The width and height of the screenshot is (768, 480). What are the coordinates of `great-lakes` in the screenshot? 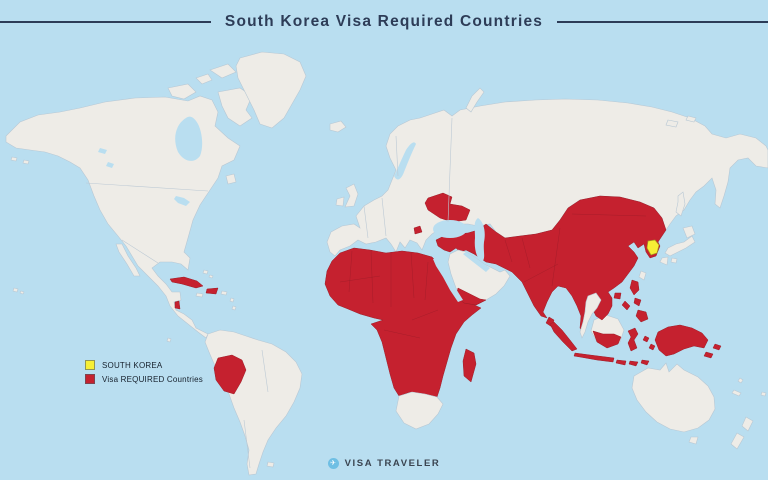 It's located at (144, 177).